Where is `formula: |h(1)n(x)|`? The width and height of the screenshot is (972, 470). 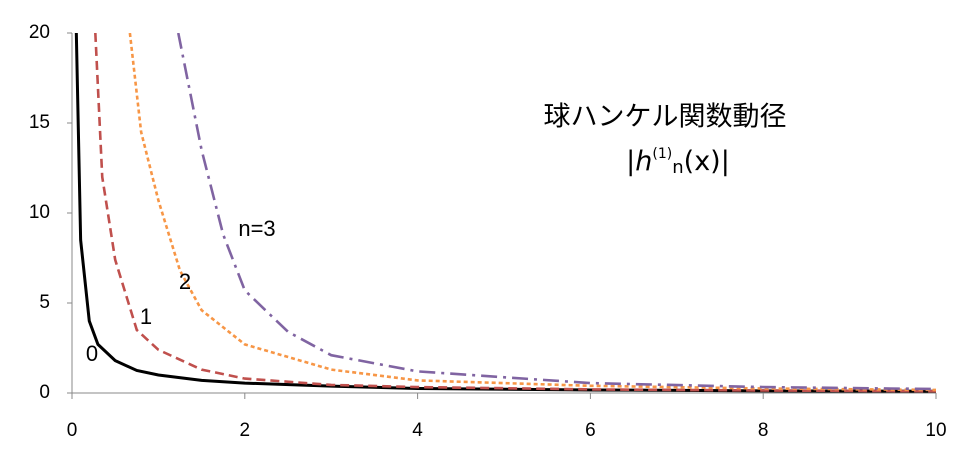
formula: |h(1)n(x)| is located at coordinates (678, 162).